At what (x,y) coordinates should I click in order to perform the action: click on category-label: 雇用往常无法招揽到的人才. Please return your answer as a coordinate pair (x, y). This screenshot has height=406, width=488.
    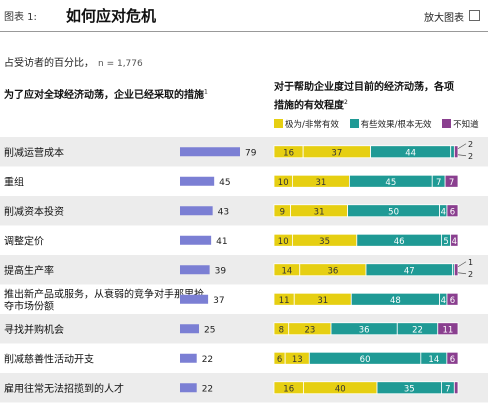
    Looking at the image, I should click on (64, 388).